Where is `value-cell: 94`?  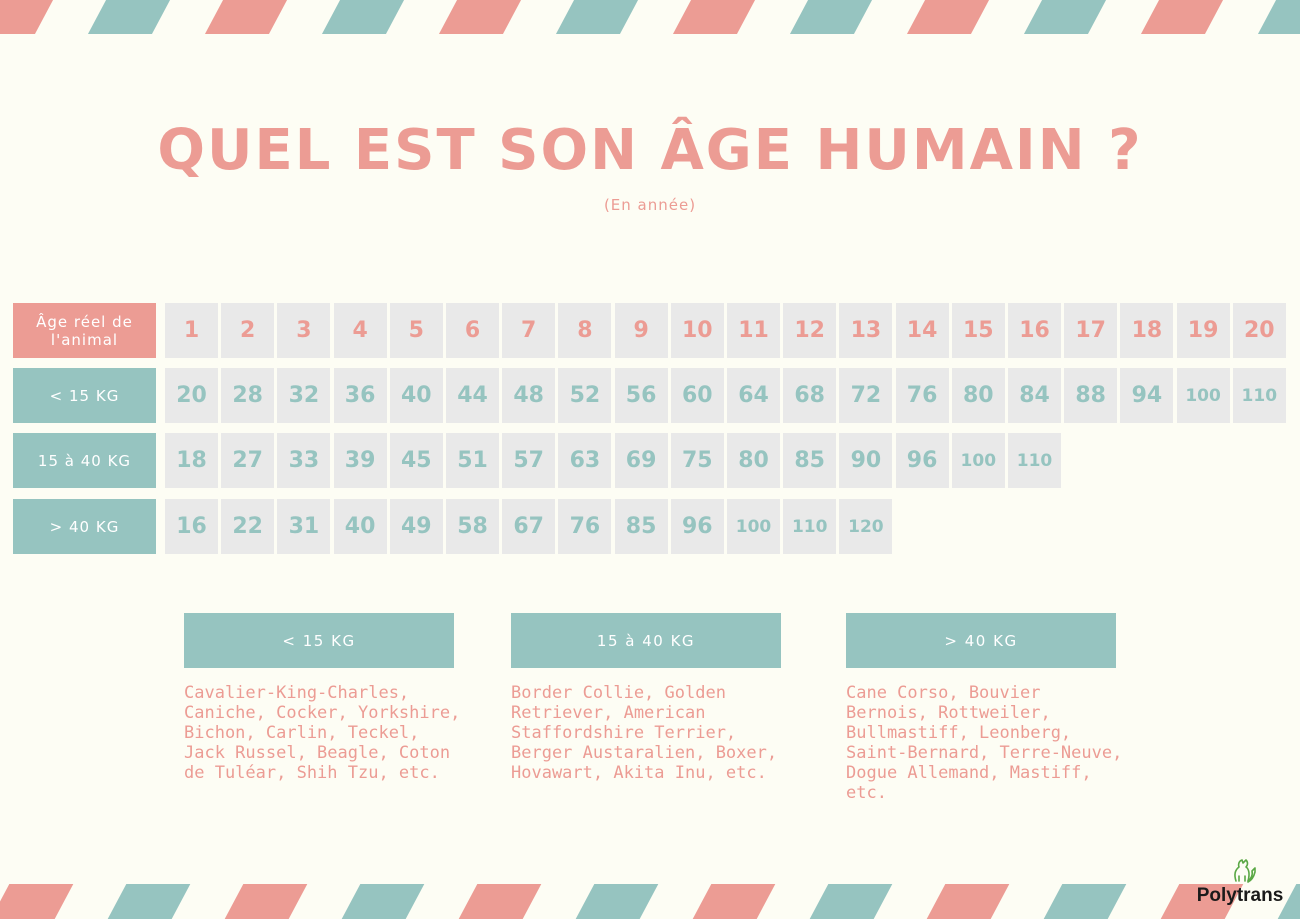 value-cell: 94 is located at coordinates (1147, 395).